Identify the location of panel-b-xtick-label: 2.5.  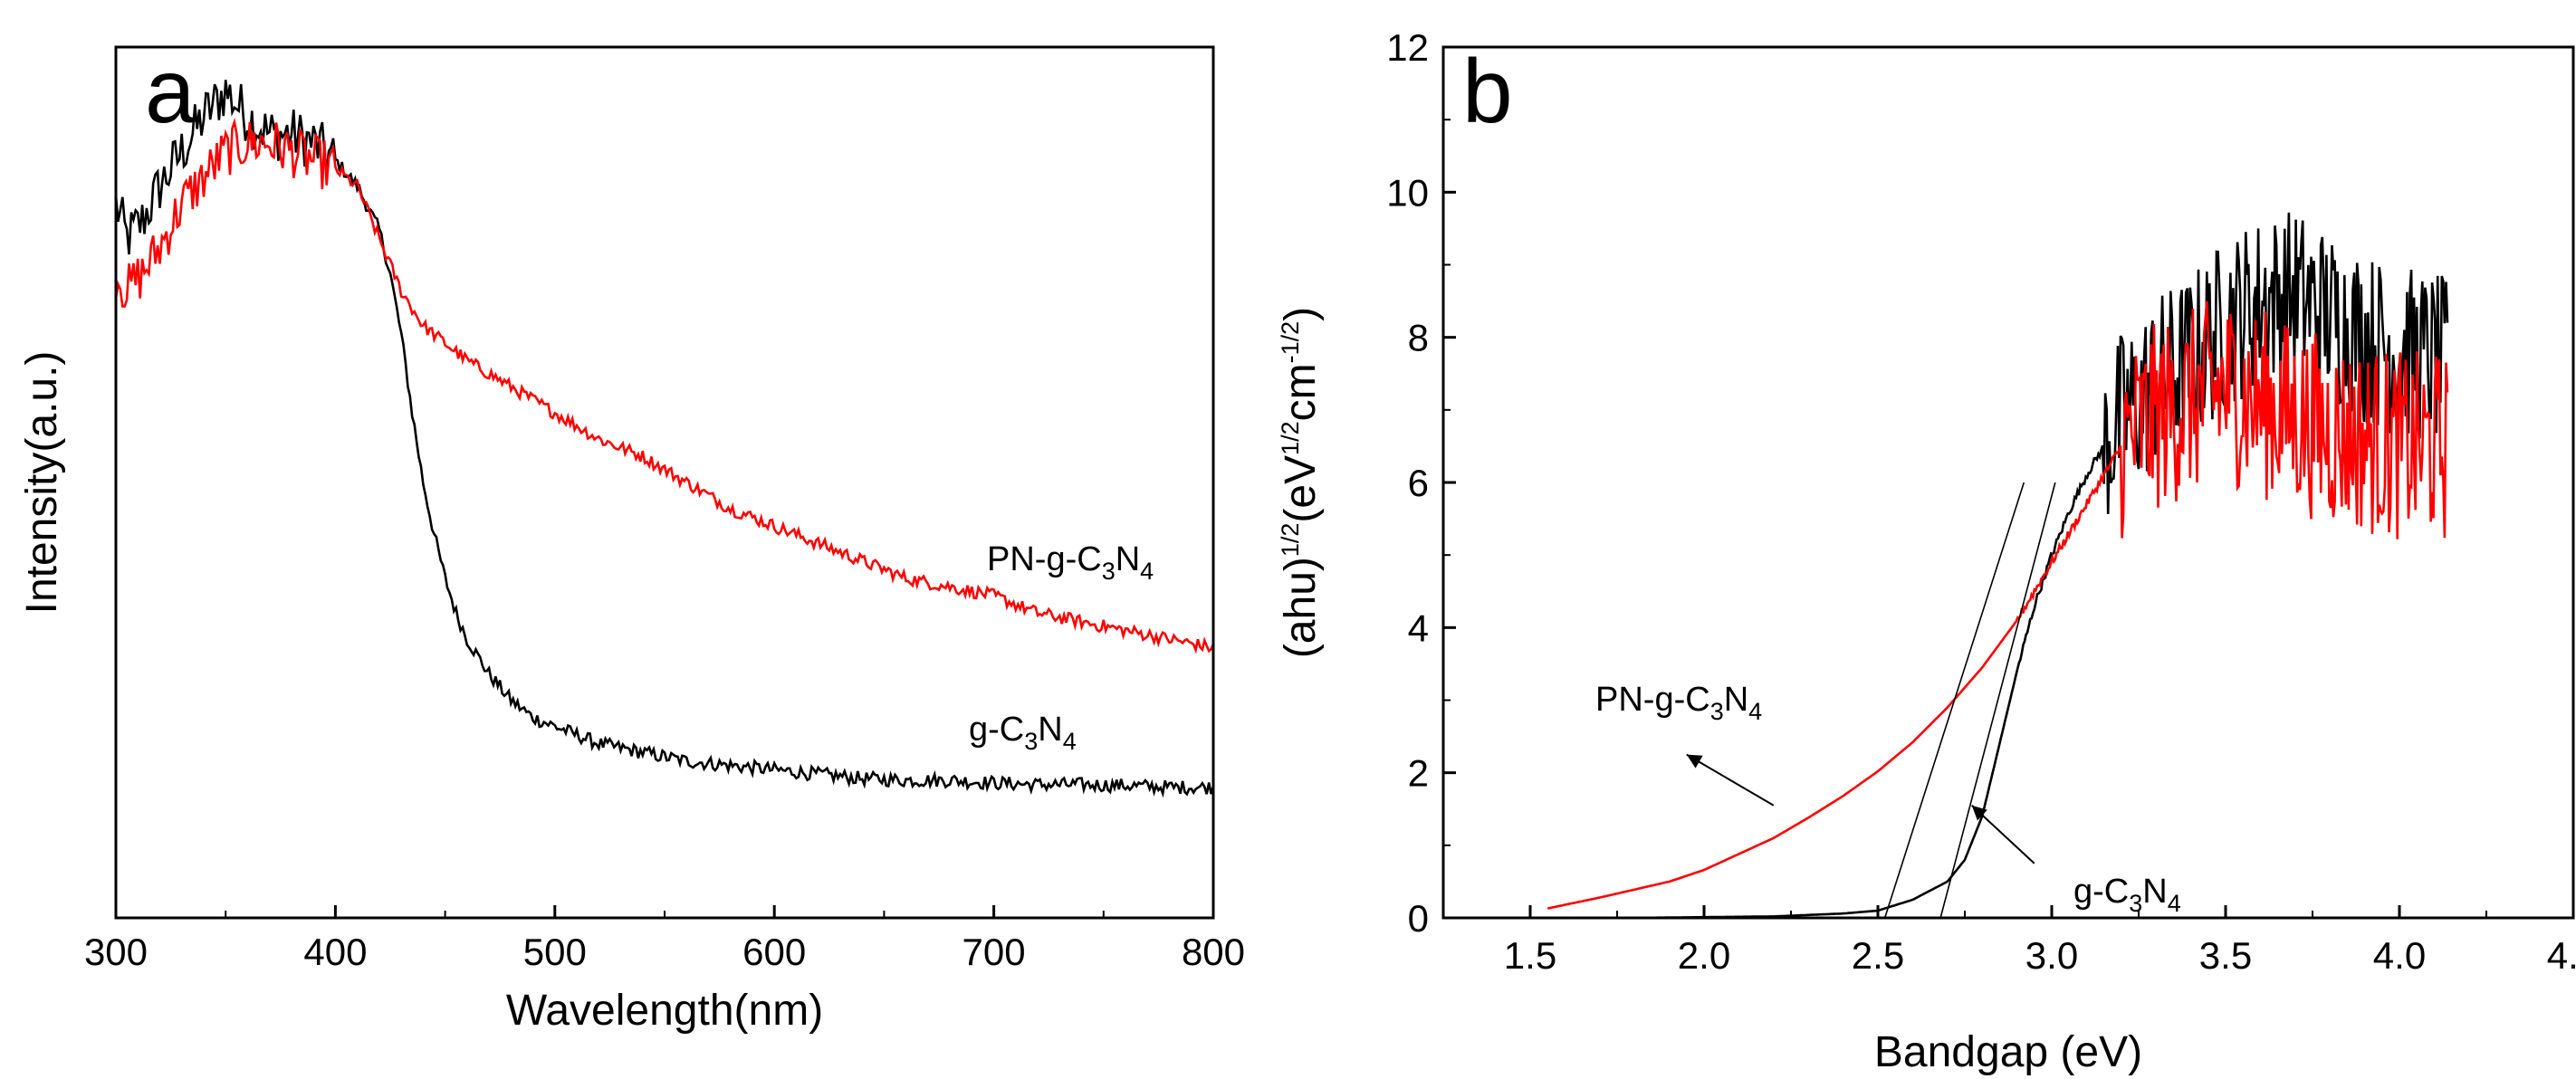
(1878, 955).